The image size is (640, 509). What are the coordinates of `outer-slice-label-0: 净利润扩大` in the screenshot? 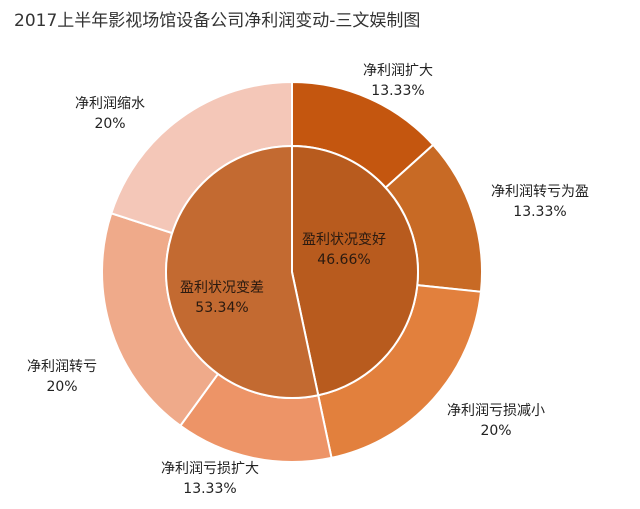 It's located at (398, 71).